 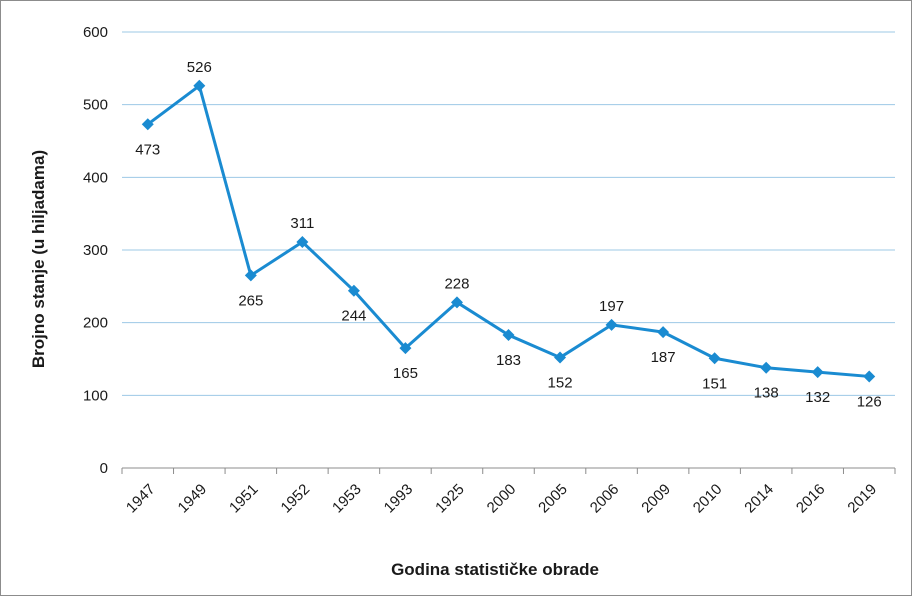 What do you see at coordinates (656, 499) in the screenshot?
I see `x-tick-label: 2009` at bounding box center [656, 499].